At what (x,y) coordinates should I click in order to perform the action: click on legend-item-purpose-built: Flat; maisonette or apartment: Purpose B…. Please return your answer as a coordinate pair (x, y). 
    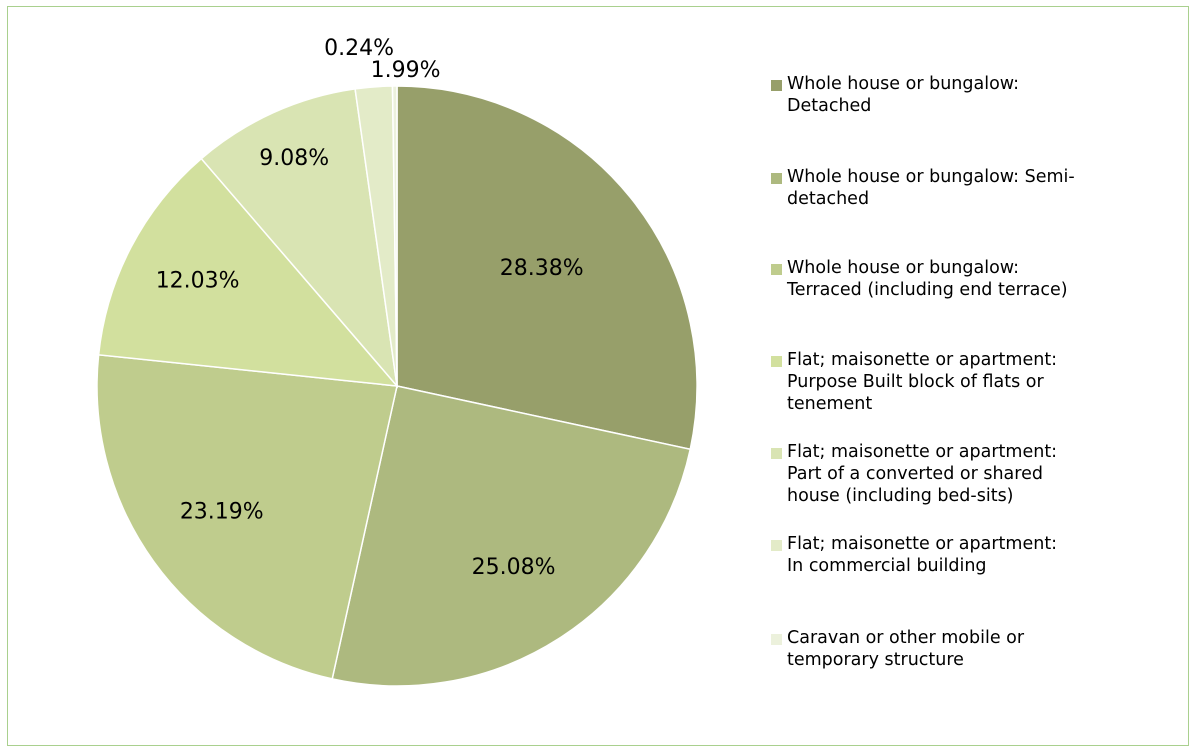
    Looking at the image, I should click on (981, 382).